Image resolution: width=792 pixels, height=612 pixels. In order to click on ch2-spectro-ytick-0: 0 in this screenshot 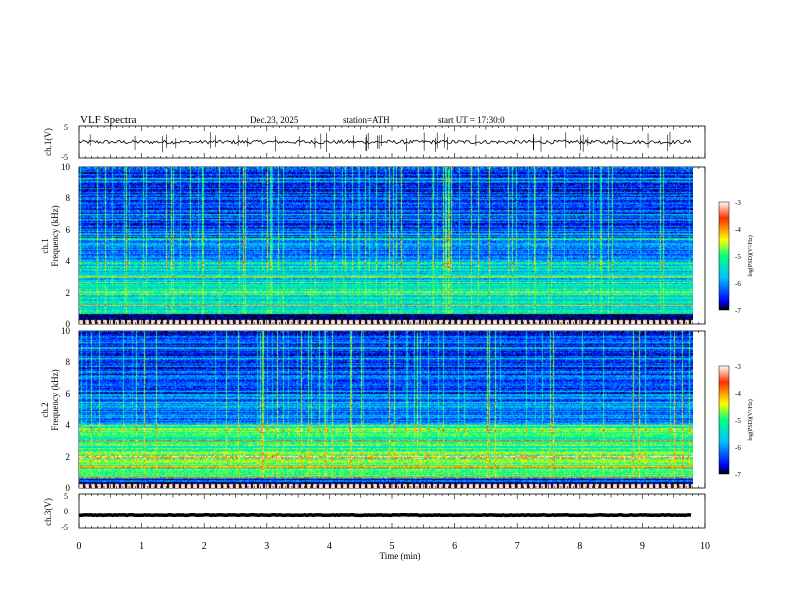, I will do `click(68, 488)`.